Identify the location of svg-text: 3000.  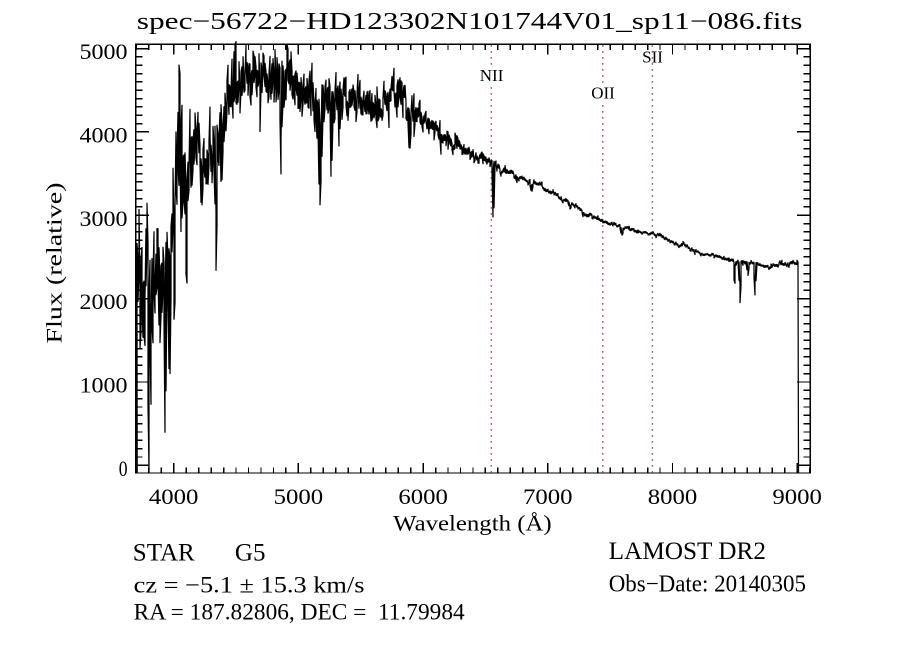
(104, 218).